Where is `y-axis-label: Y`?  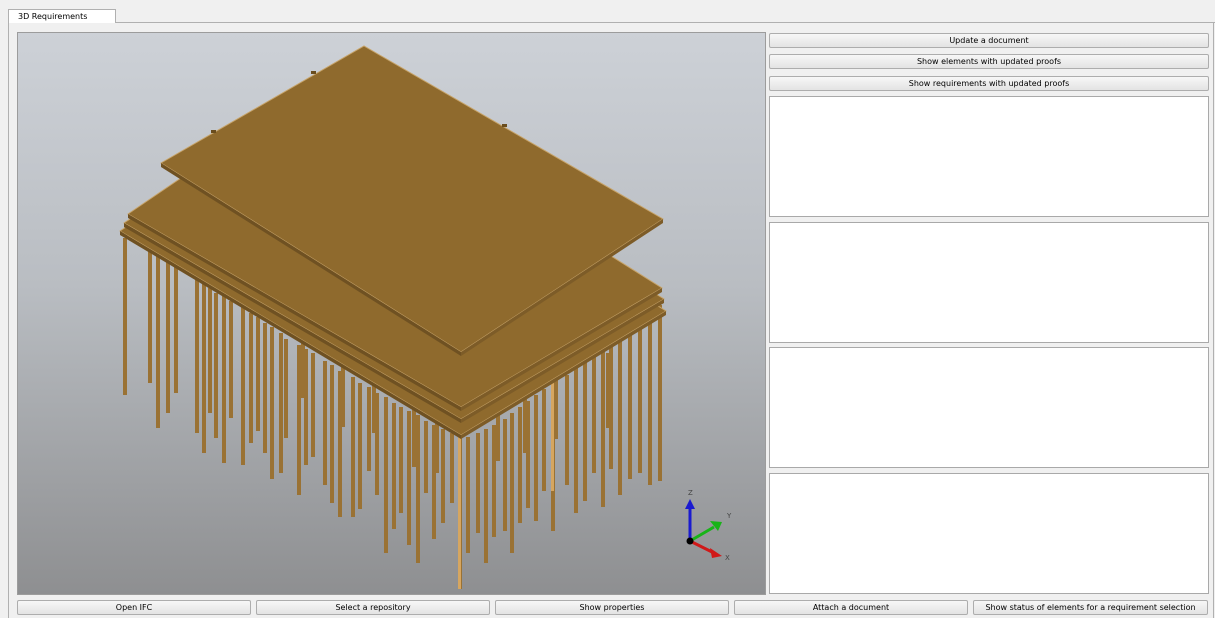 y-axis-label: Y is located at coordinates (729, 516).